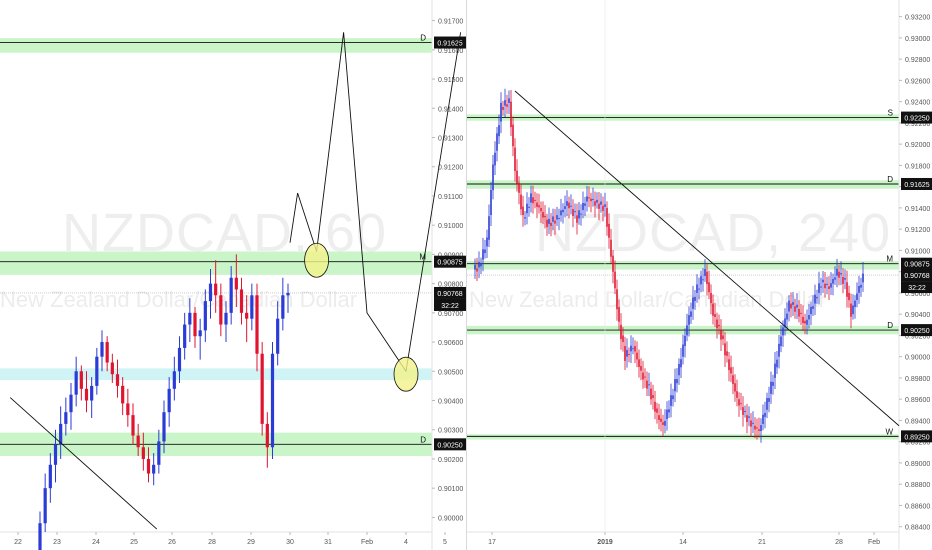 The image size is (932, 550). I want to click on zone-price-text: 0.89250, so click(916, 437).